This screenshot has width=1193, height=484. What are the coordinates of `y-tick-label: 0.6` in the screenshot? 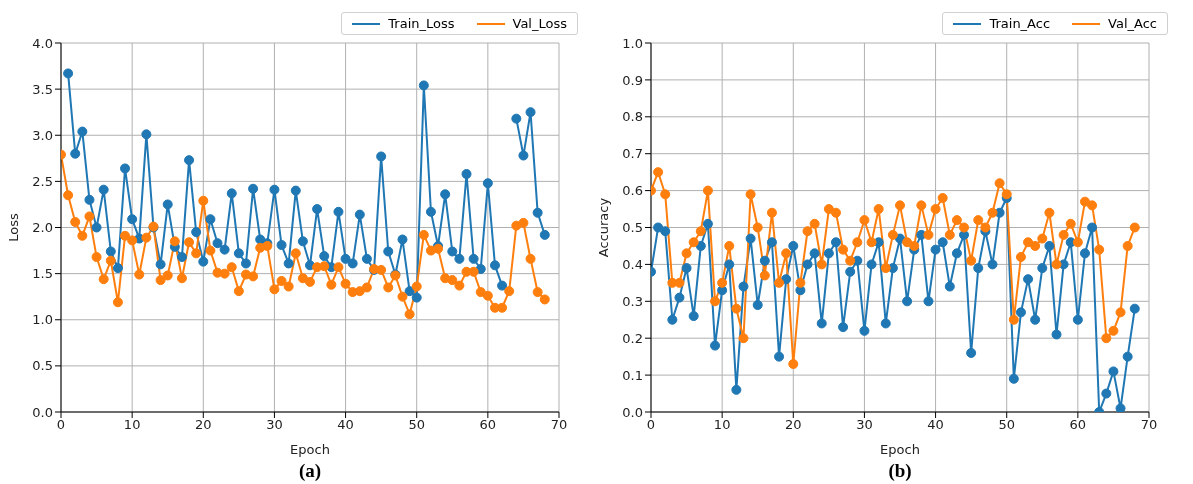 It's located at (632, 191).